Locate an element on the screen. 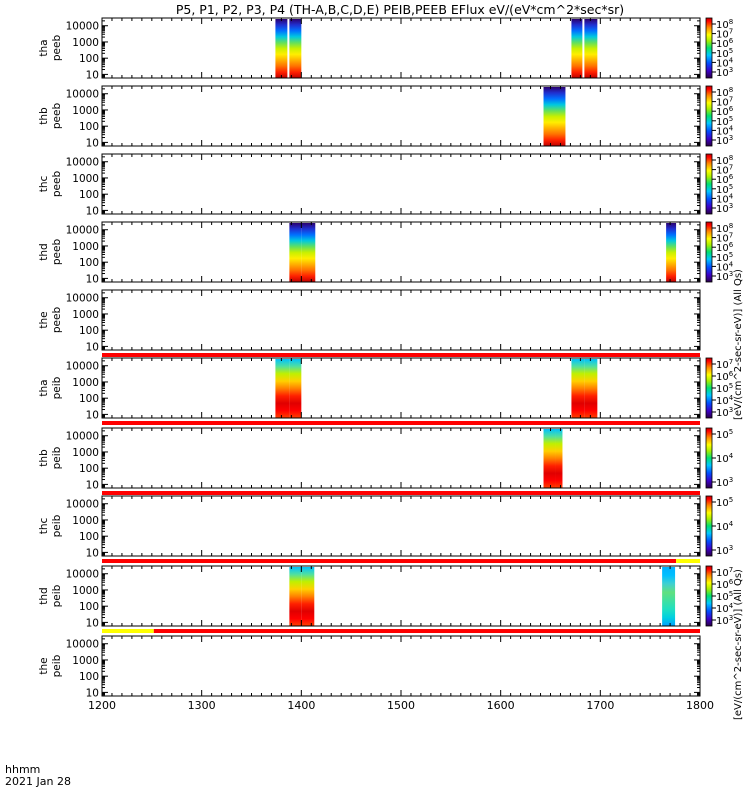  status-bar-yellow is located at coordinates (688, 561).